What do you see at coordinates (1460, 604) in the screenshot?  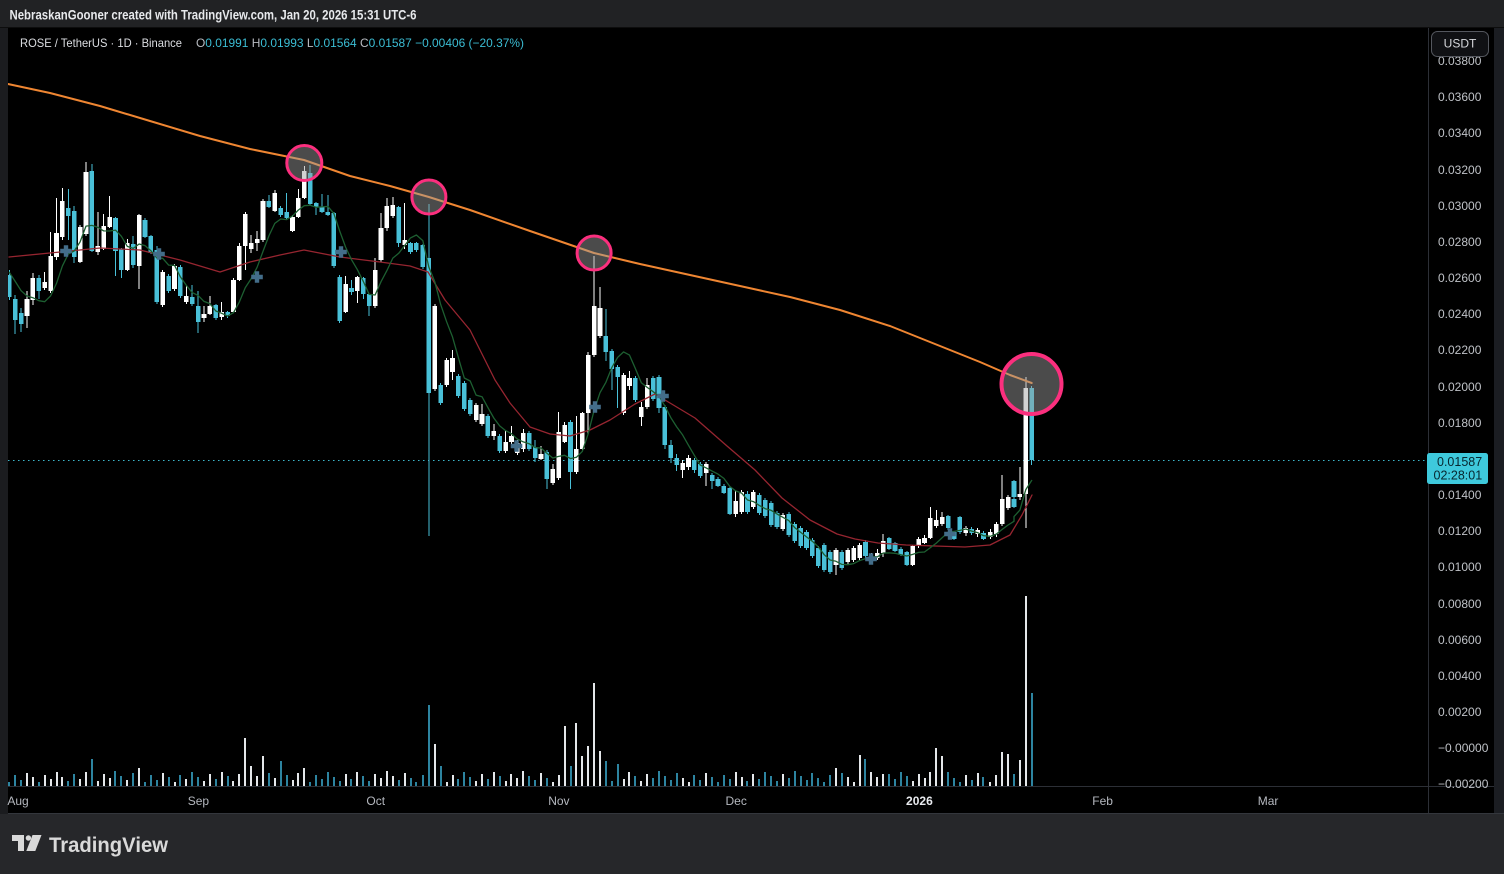 I see `svg-text: 0.00800` at bounding box center [1460, 604].